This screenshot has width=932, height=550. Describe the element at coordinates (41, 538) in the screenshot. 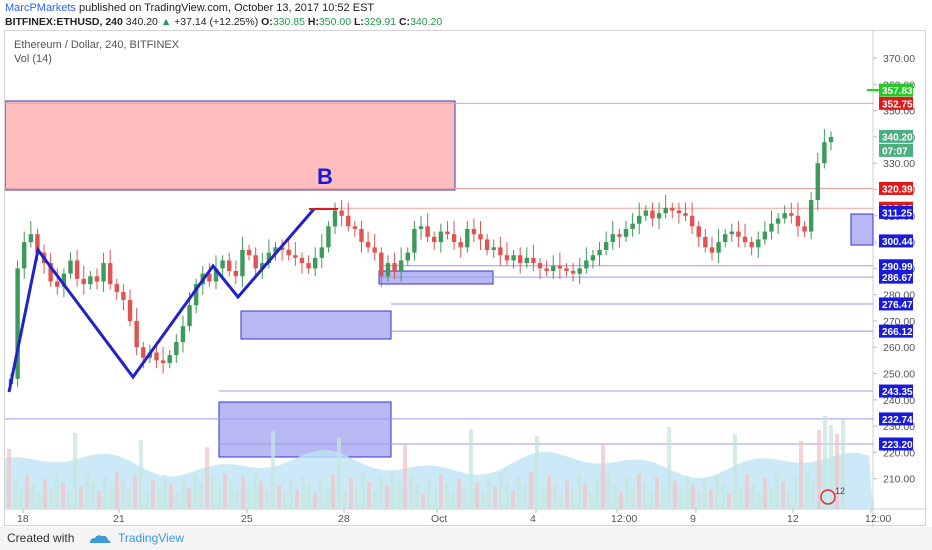

I see `created-with-label: Created with` at that location.